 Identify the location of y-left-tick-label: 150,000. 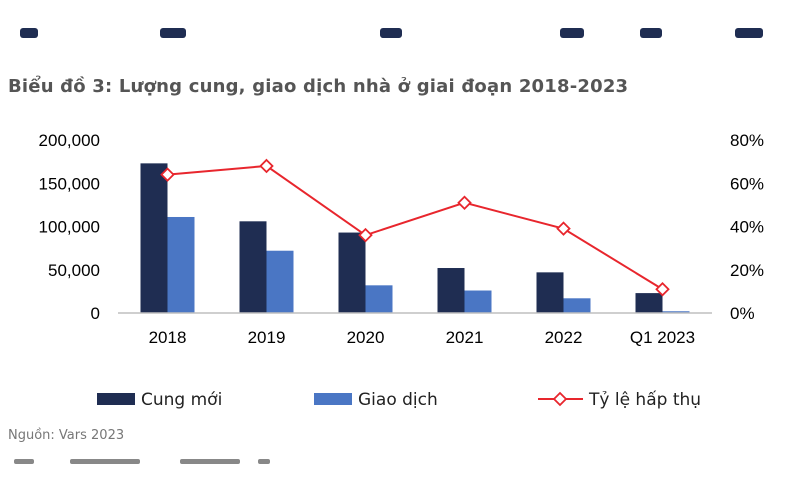
(69, 183).